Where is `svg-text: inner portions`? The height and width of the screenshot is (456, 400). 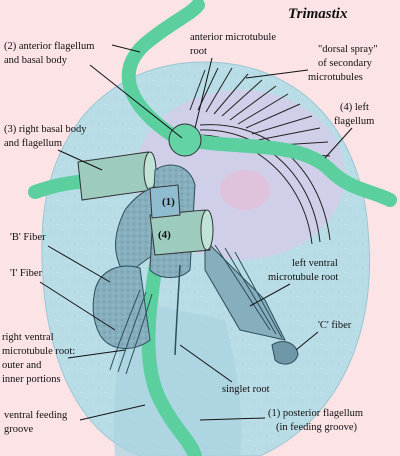 svg-text: inner portions is located at coordinates (31, 379).